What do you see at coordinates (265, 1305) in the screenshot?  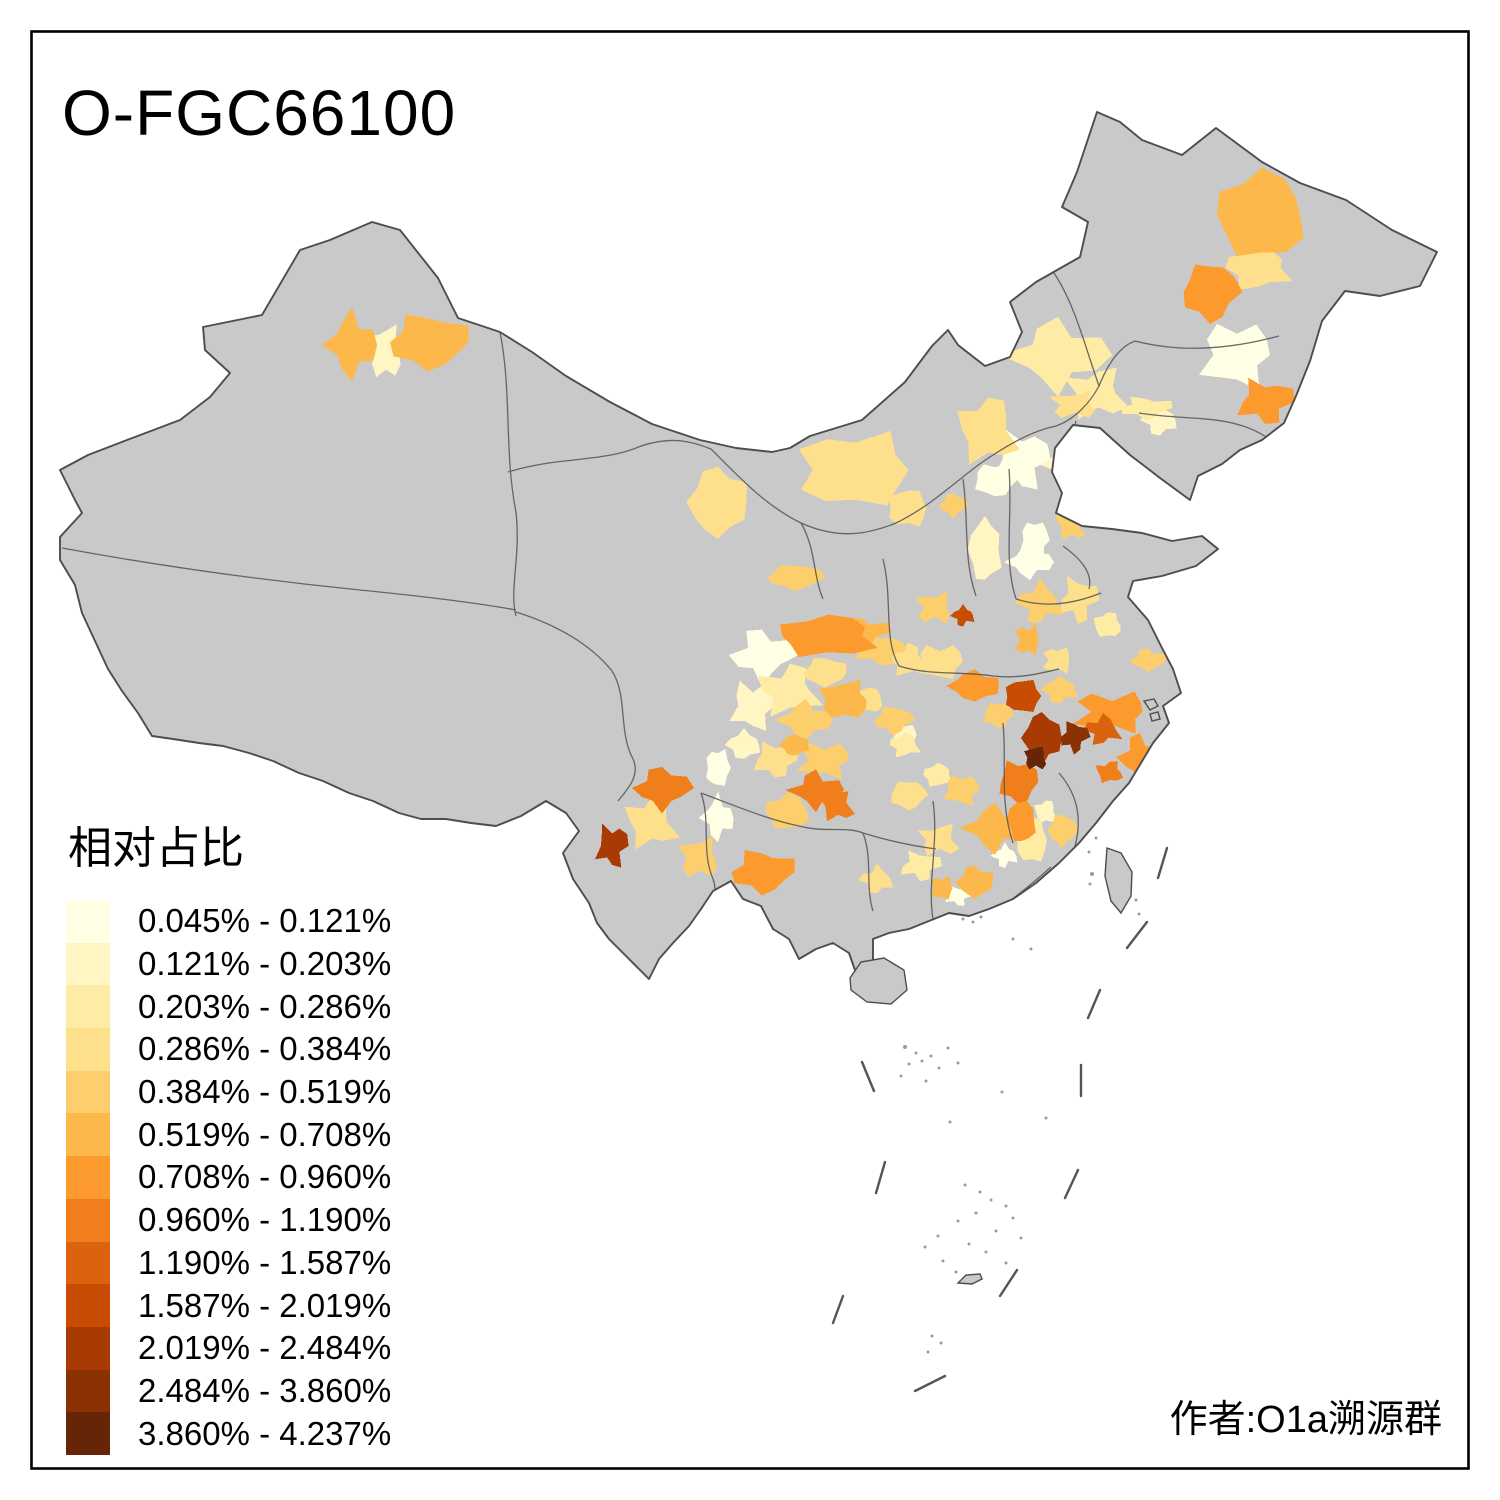 I see `legend-range-label: 1.587% - 2.019%` at bounding box center [265, 1305].